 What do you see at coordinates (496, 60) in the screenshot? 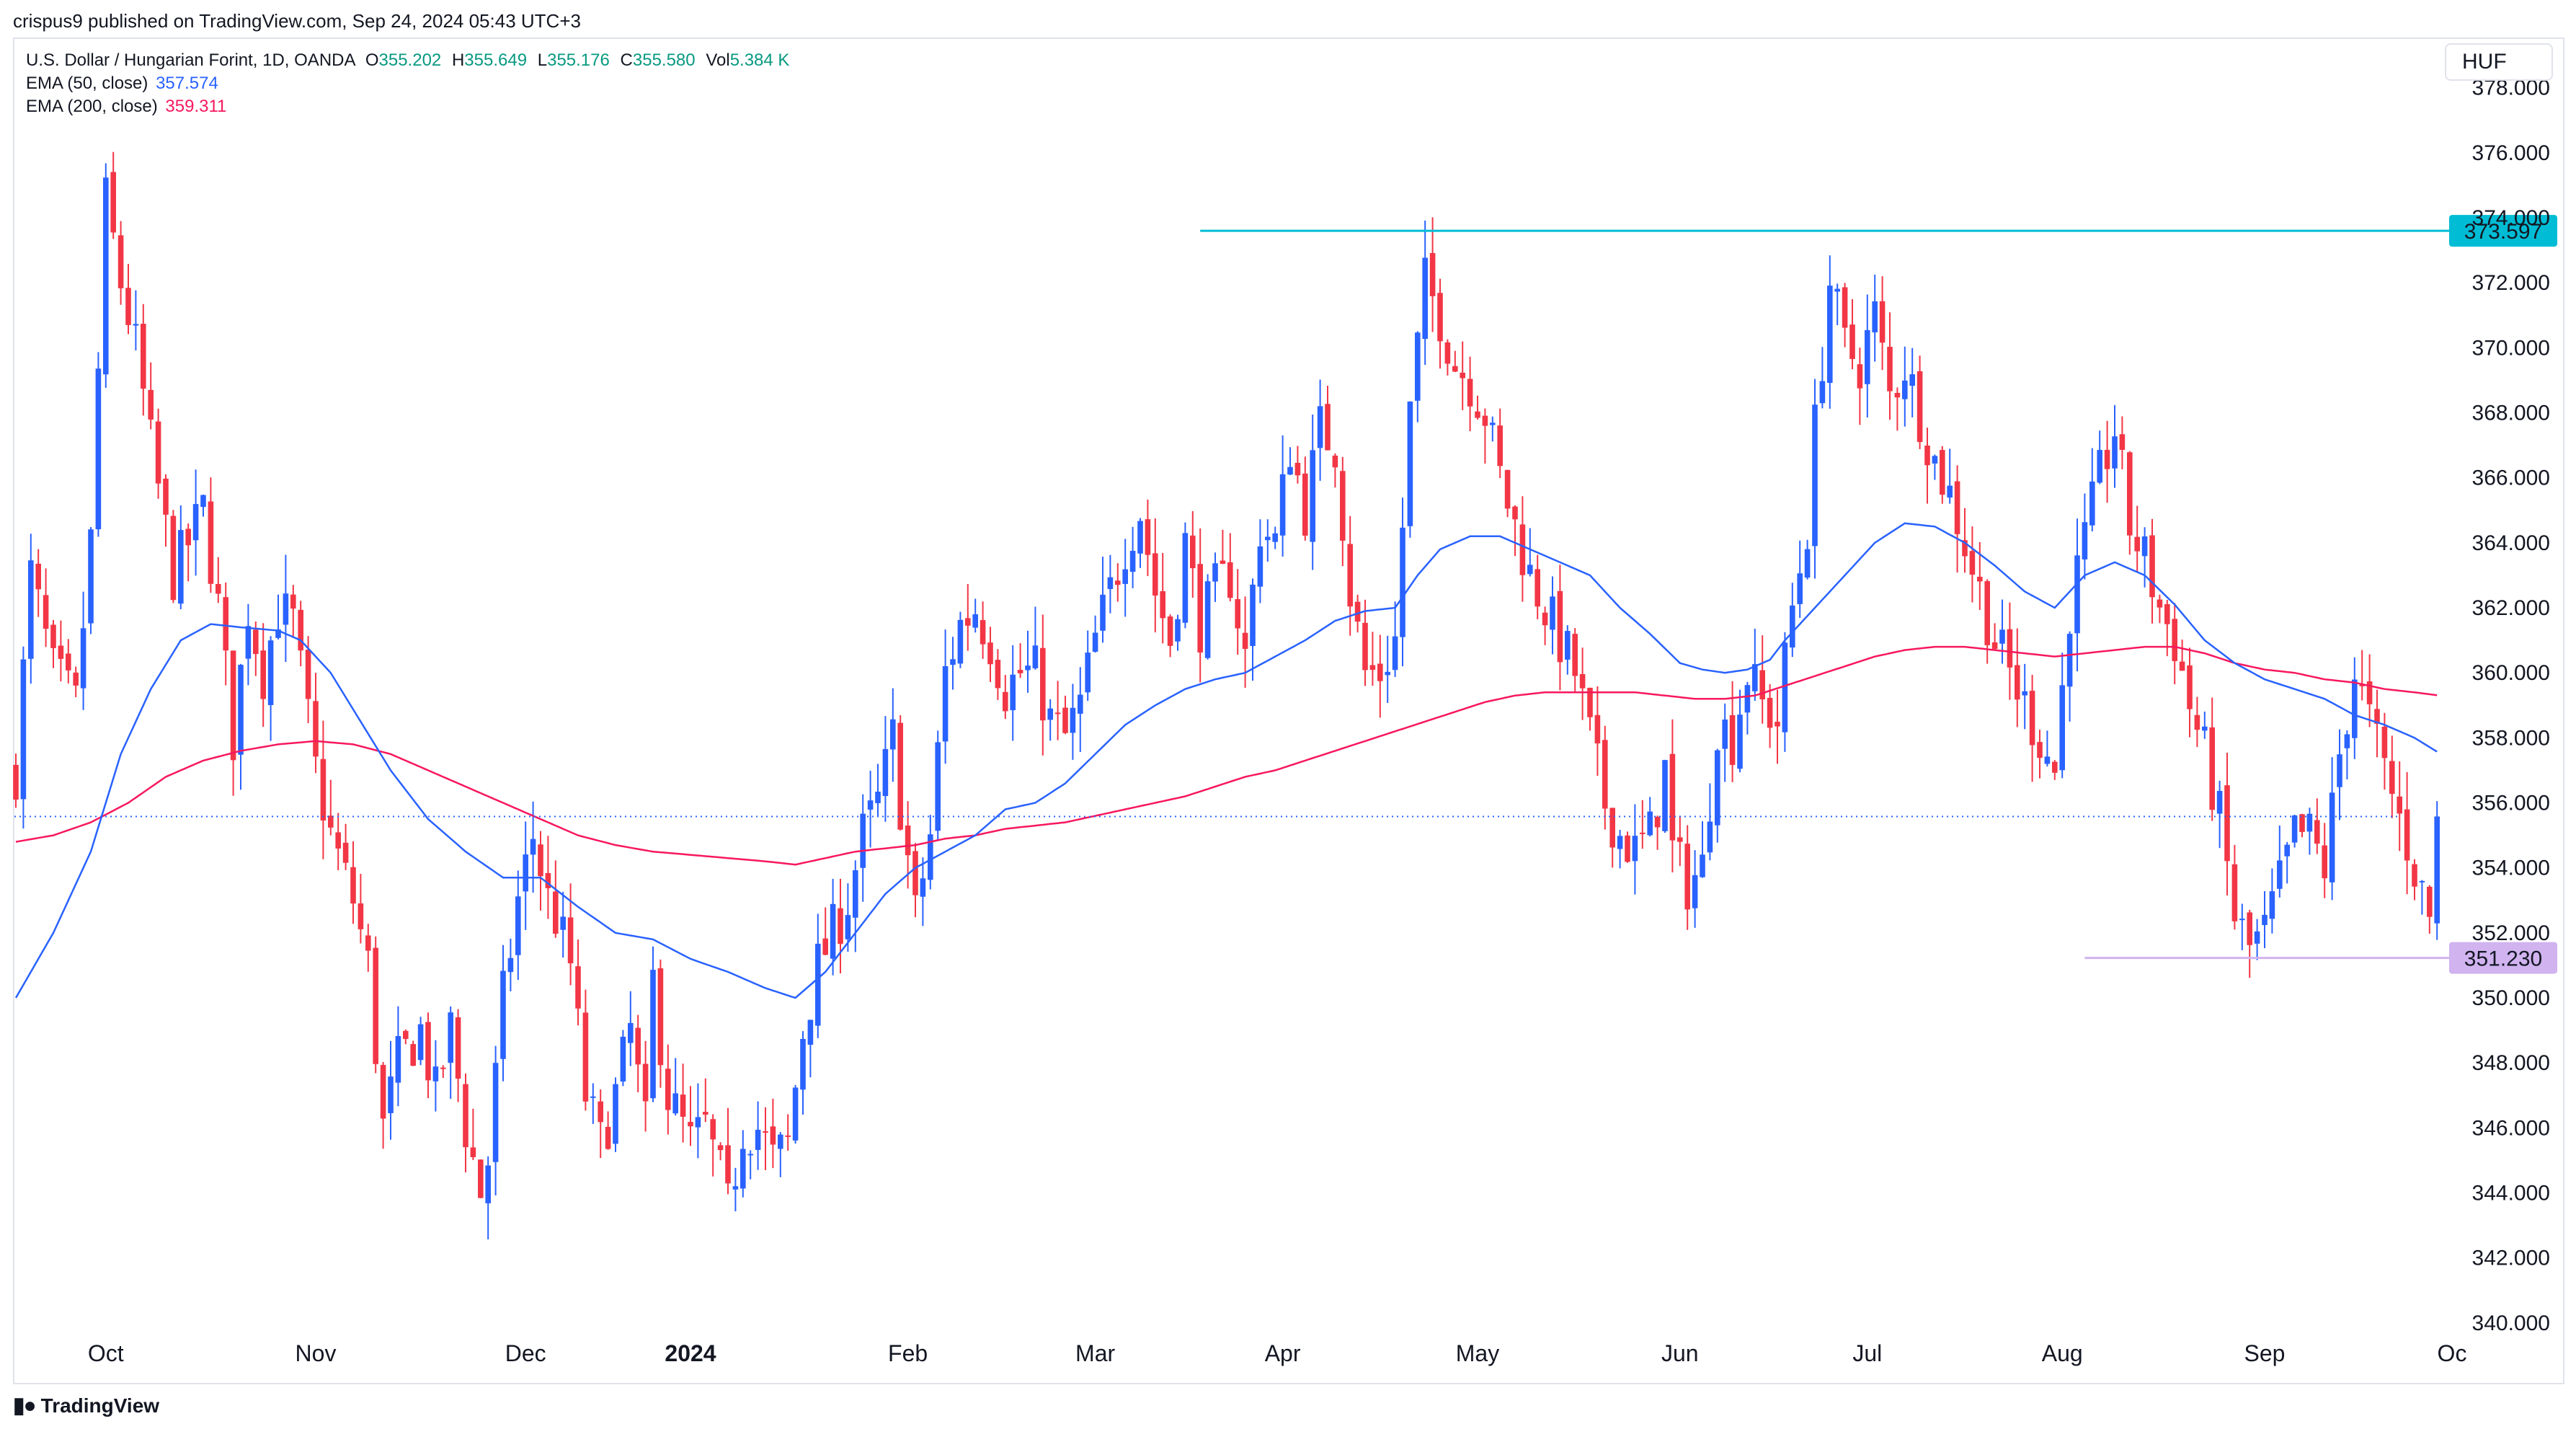
I see `legend-high-value: 355.649` at bounding box center [496, 60].